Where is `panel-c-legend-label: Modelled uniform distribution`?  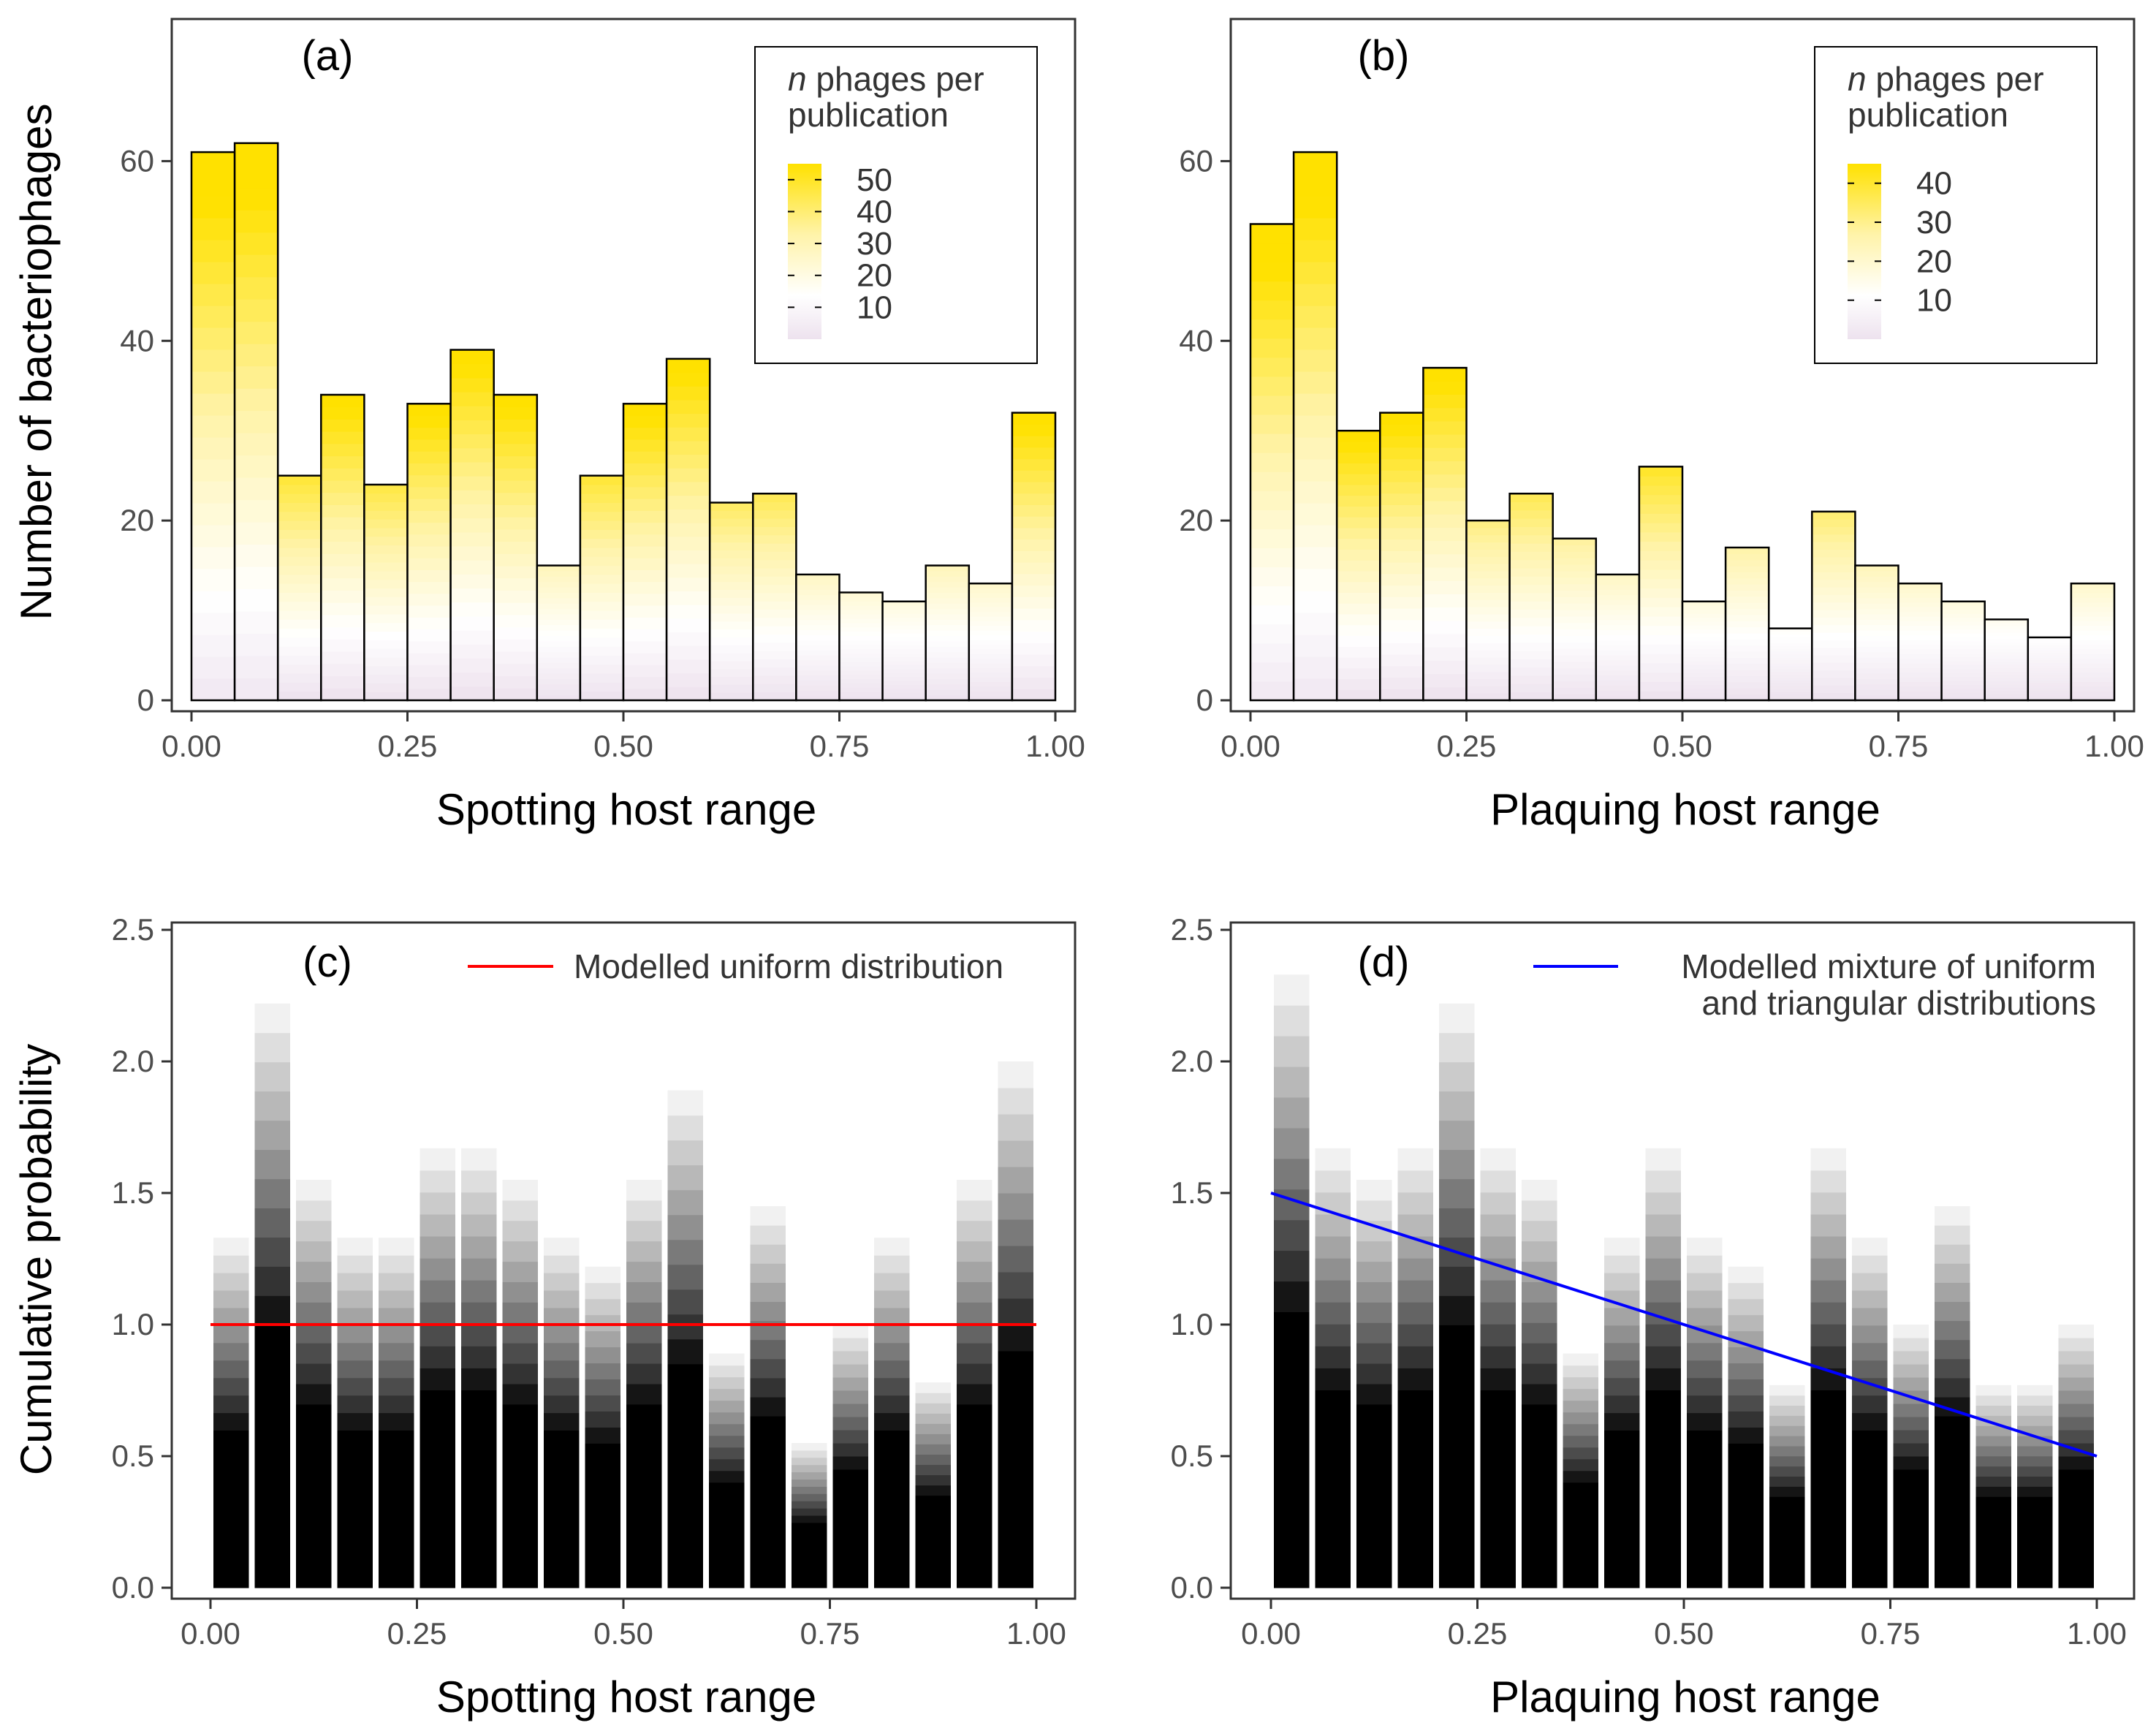
panel-c-legend-label: Modelled uniform distribution is located at coordinates (788, 966).